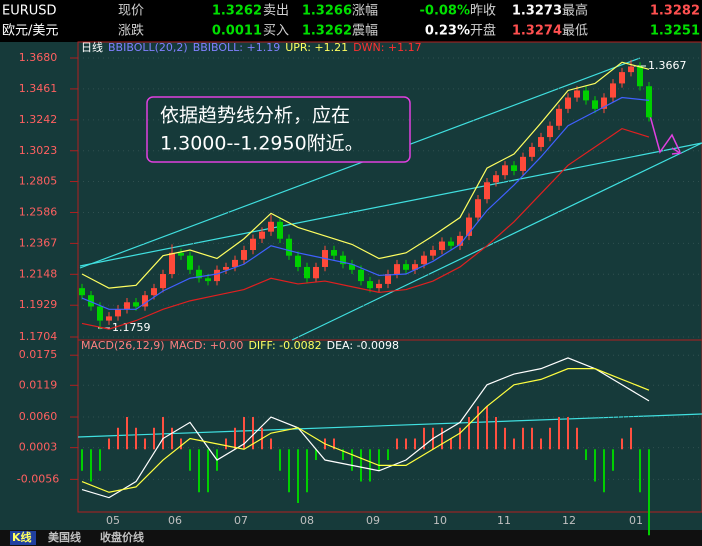  I want to click on tab-bar, so click(351, 538).